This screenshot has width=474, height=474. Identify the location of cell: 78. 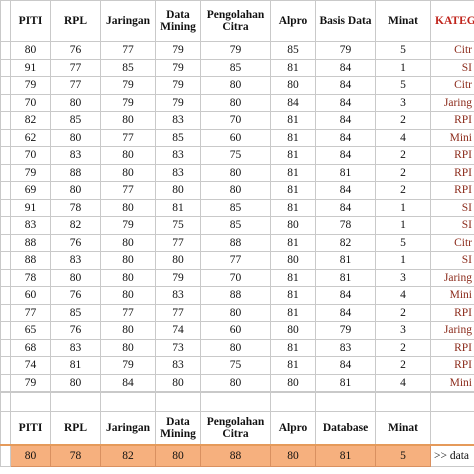
(75, 207).